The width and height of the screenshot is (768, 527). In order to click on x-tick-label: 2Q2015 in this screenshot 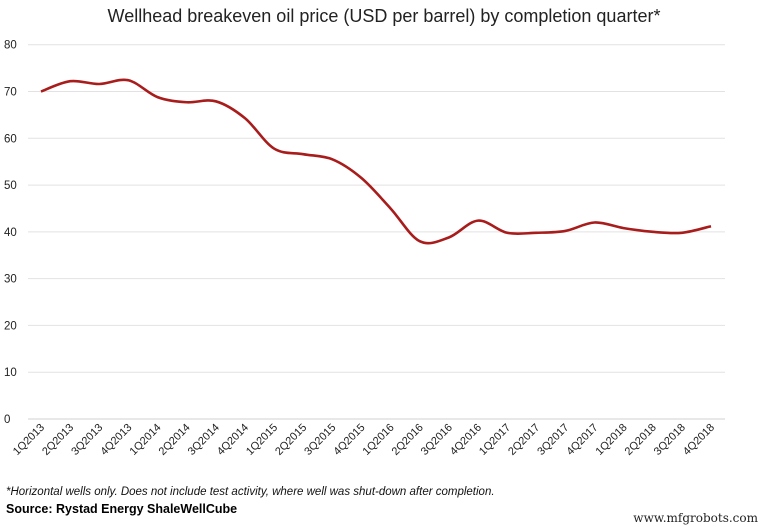, I will do `click(291, 440)`.